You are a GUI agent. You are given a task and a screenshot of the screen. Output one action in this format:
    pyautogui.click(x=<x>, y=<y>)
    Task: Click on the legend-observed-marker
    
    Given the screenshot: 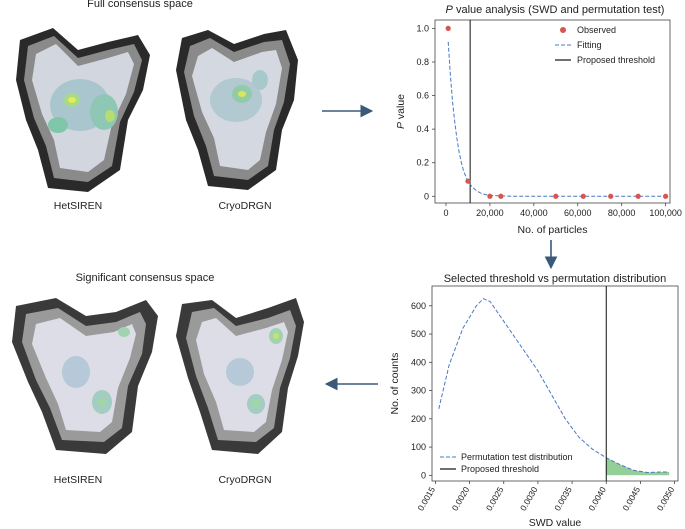 What is the action you would take?
    pyautogui.click(x=563, y=30)
    